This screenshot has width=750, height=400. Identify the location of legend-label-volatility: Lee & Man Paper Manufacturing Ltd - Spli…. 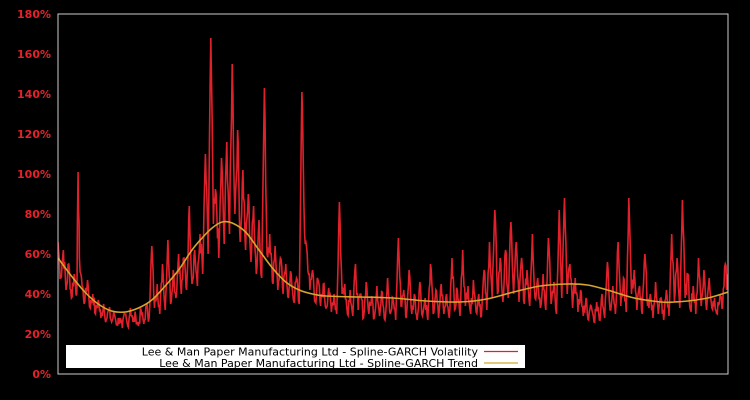
(310, 352).